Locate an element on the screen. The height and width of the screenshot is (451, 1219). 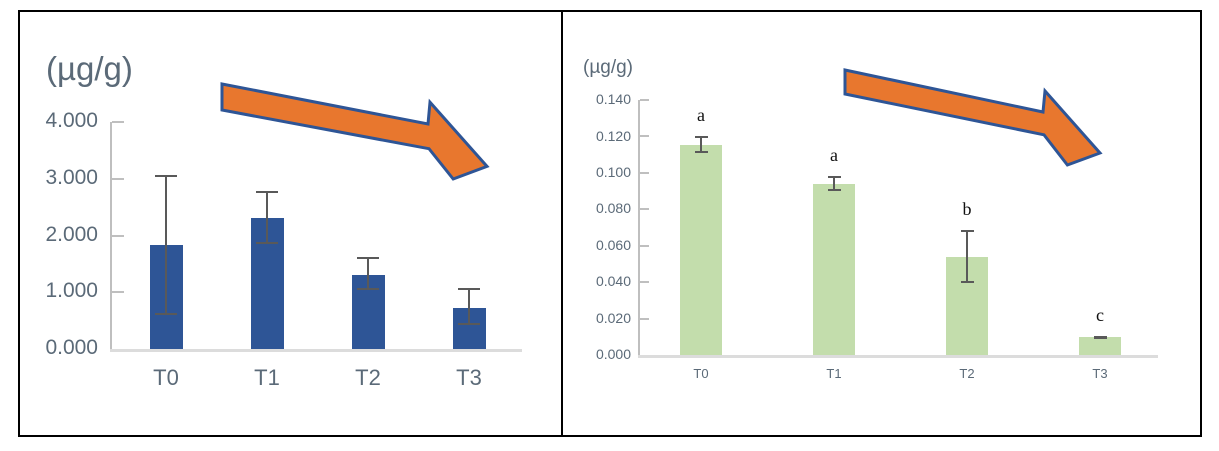
y-axis-unit-label-left: (µg/g) is located at coordinates (89, 68).